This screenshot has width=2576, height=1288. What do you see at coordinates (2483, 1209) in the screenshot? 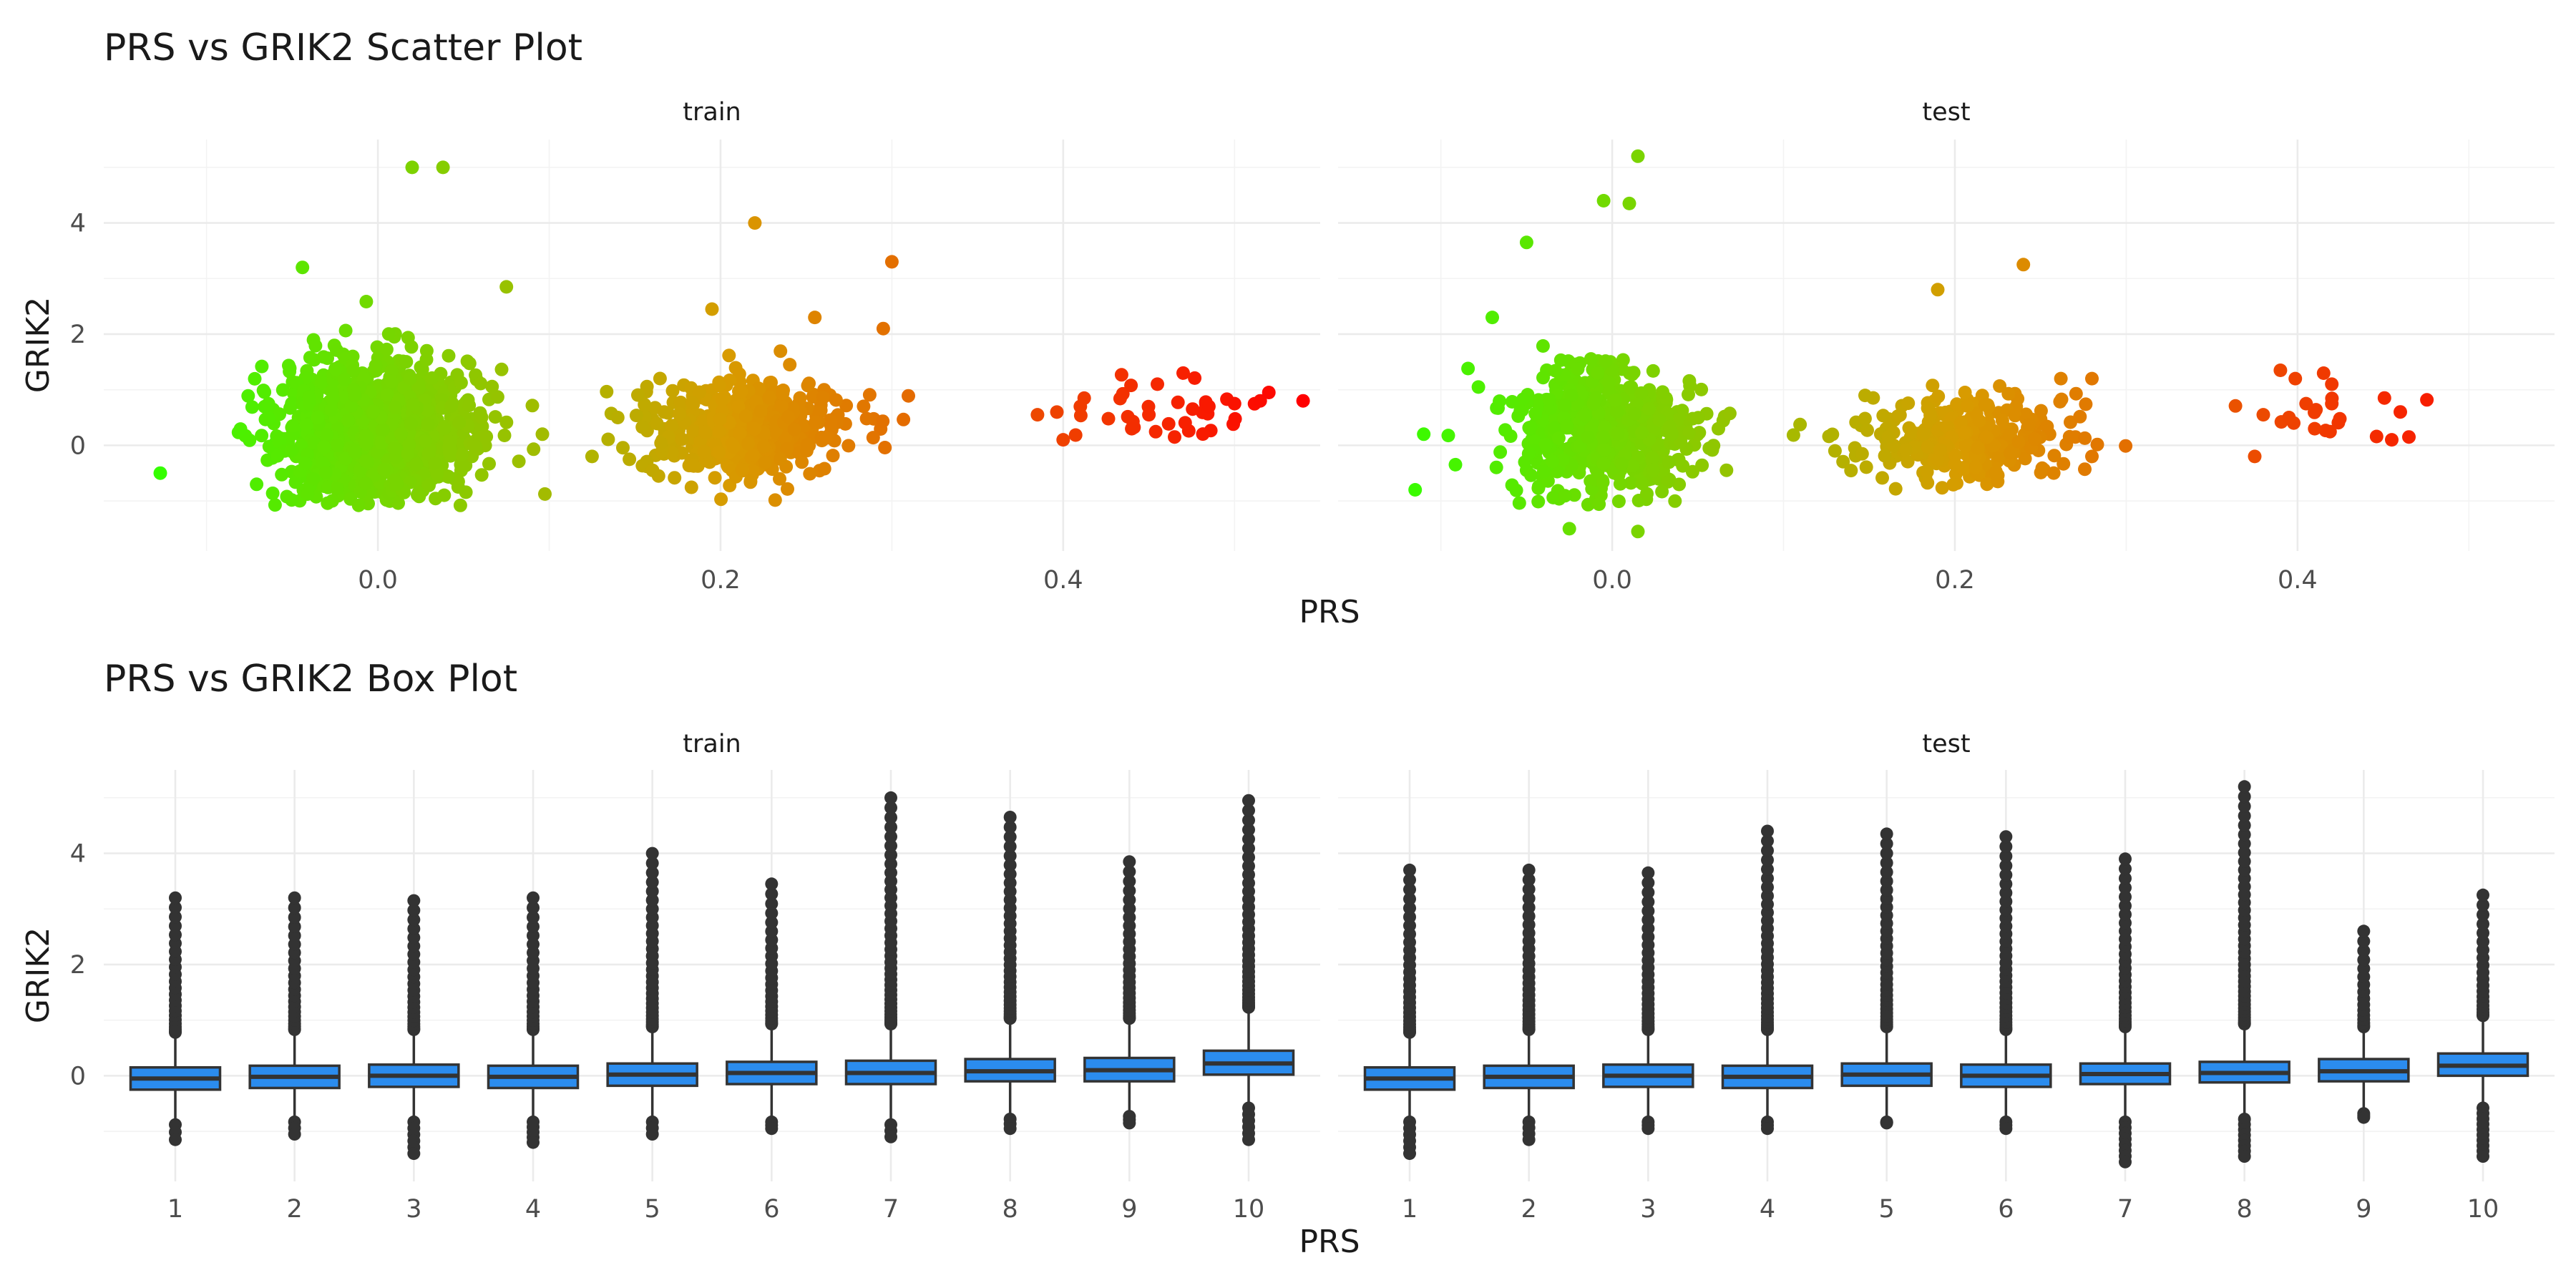
I see `x-tick-label: 10` at bounding box center [2483, 1209].